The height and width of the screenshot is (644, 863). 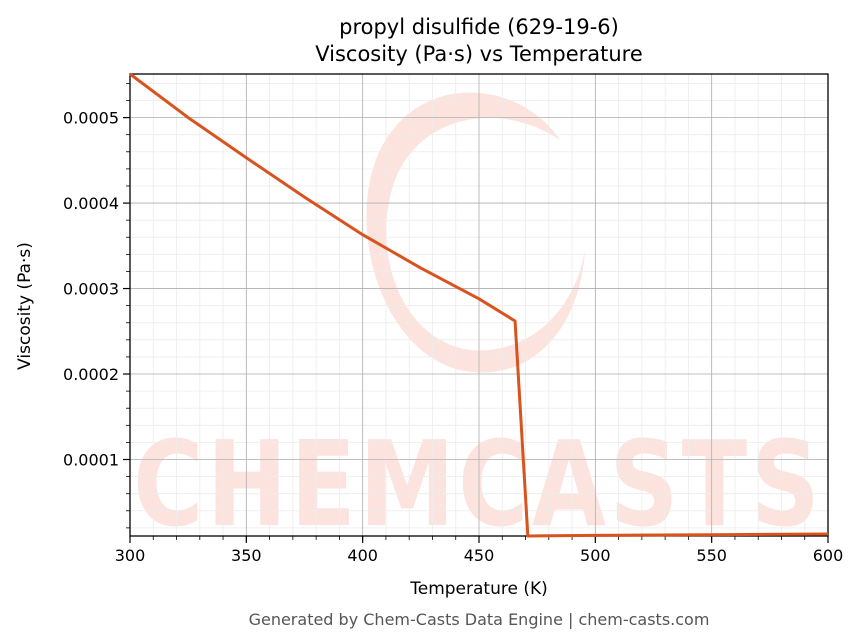 I want to click on x-tick-label: 550, so click(x=711, y=555).